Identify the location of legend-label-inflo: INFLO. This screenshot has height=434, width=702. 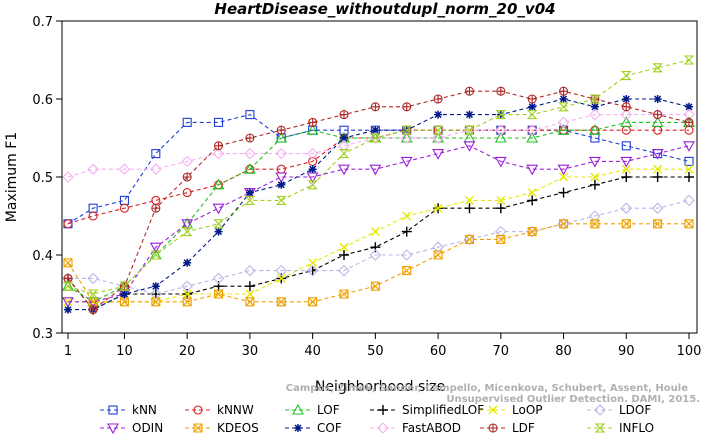
(636, 427).